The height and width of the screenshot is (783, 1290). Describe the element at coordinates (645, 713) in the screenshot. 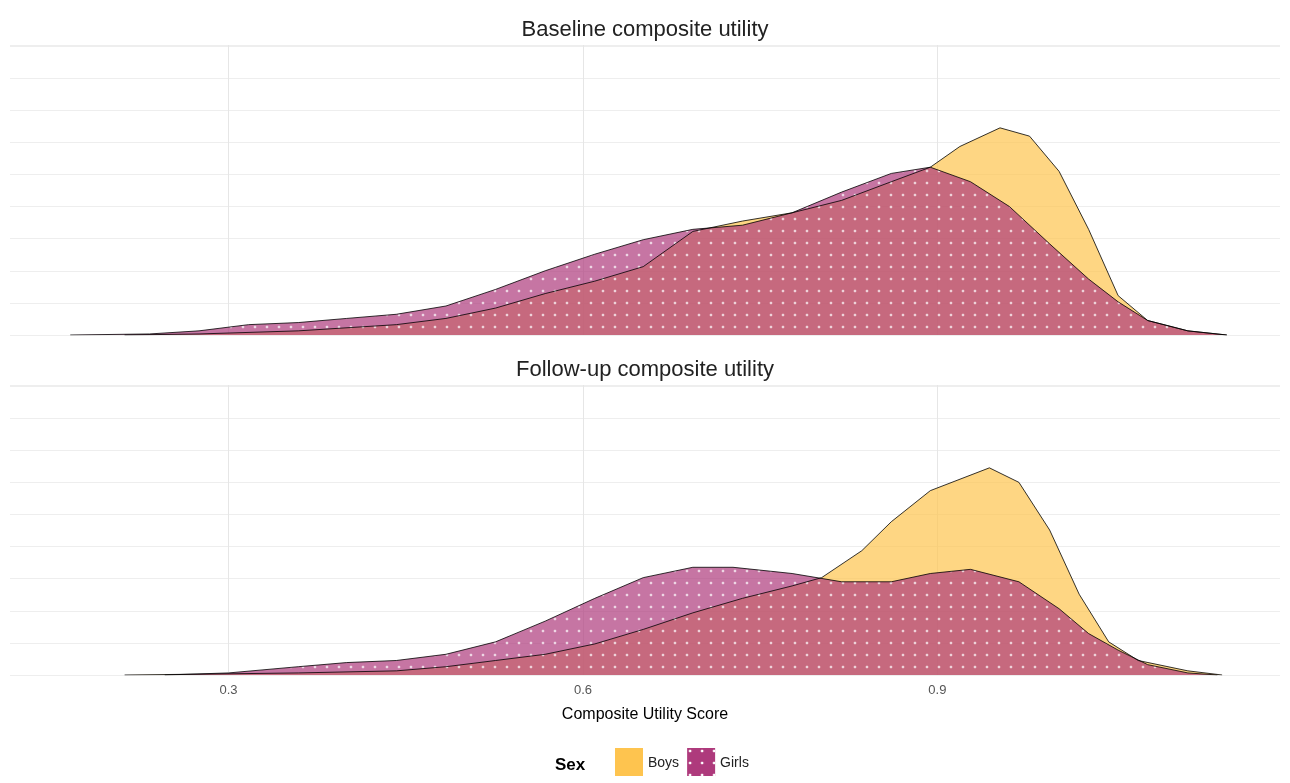

I see `x-axis-title: Composite Utility Score` at that location.